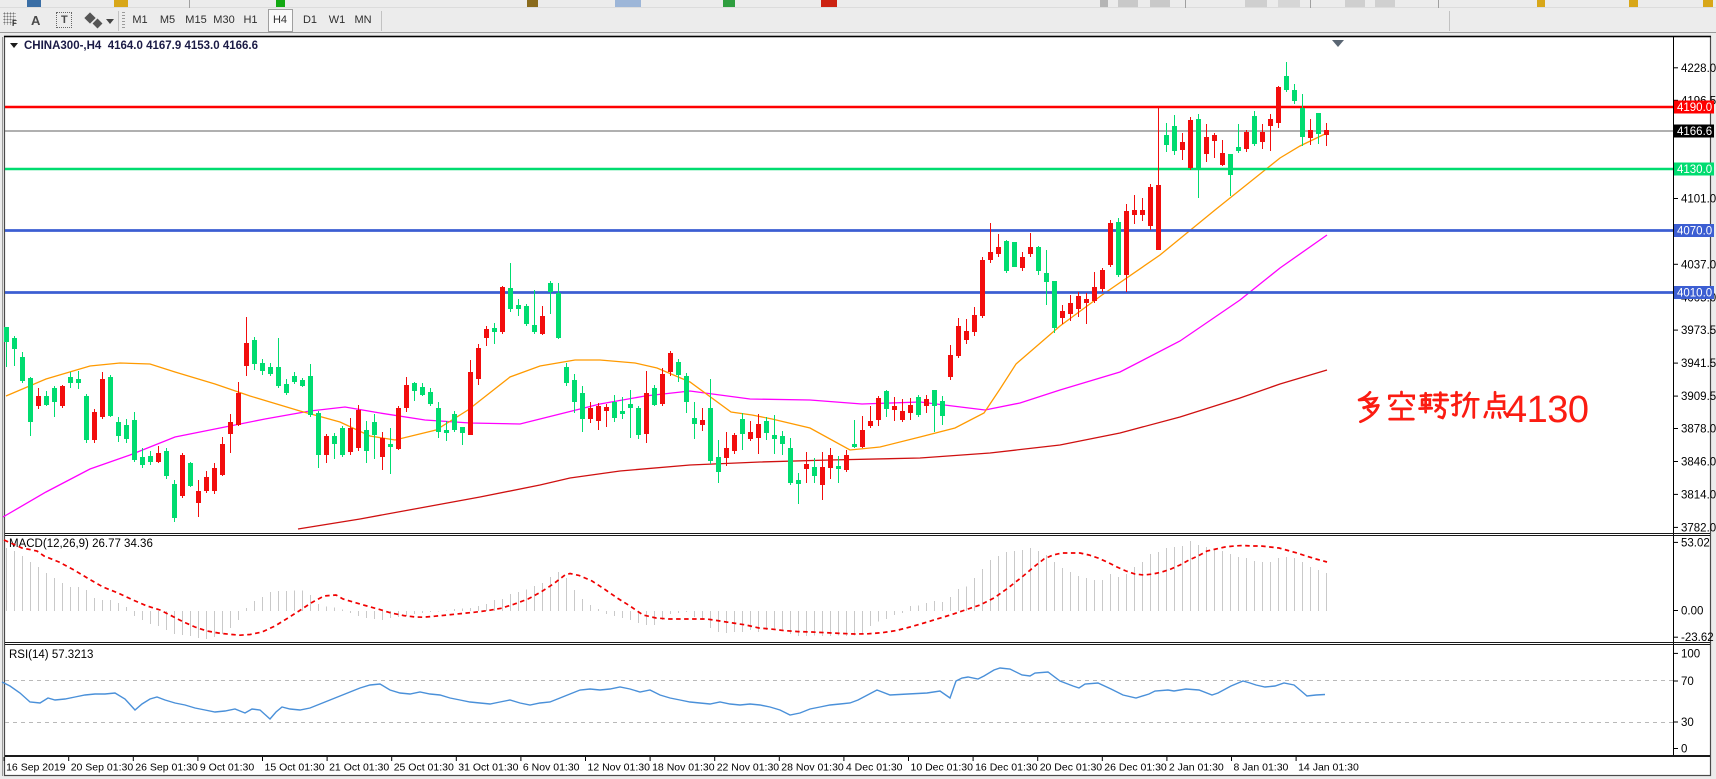  What do you see at coordinates (1698, 69) in the screenshot?
I see `svg-text: 4228.0` at bounding box center [1698, 69].